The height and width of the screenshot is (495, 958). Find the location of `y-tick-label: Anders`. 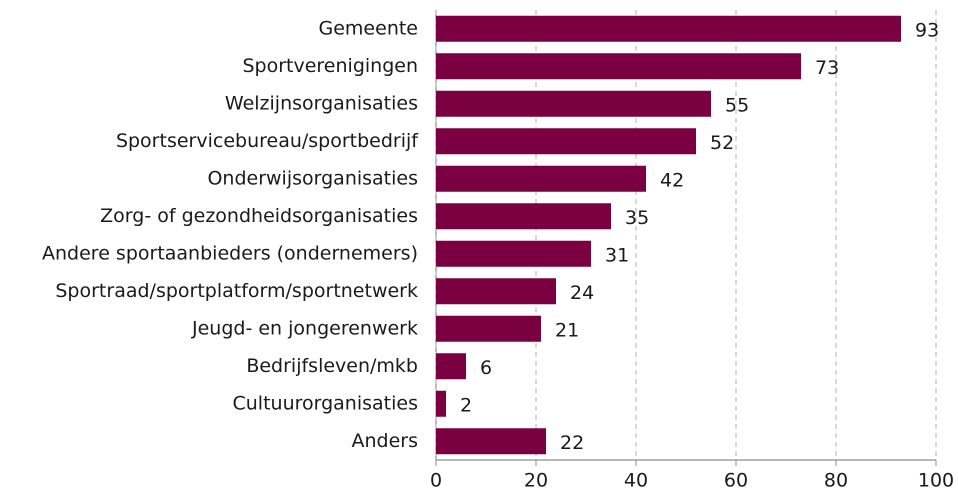

y-tick-label: Anders is located at coordinates (385, 441).